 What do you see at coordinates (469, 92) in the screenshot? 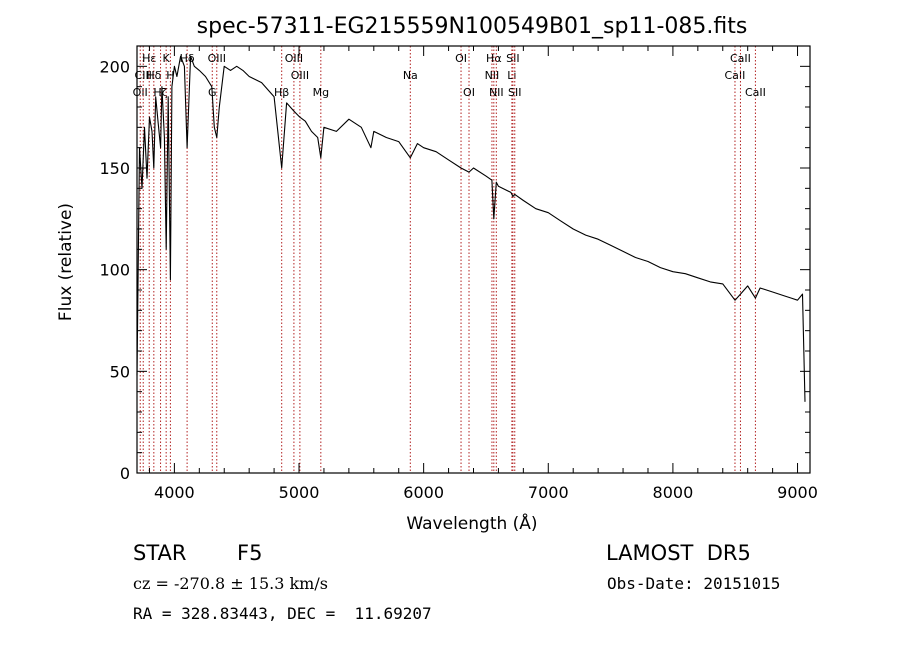
I see `marker-label-16: OI` at bounding box center [469, 92].